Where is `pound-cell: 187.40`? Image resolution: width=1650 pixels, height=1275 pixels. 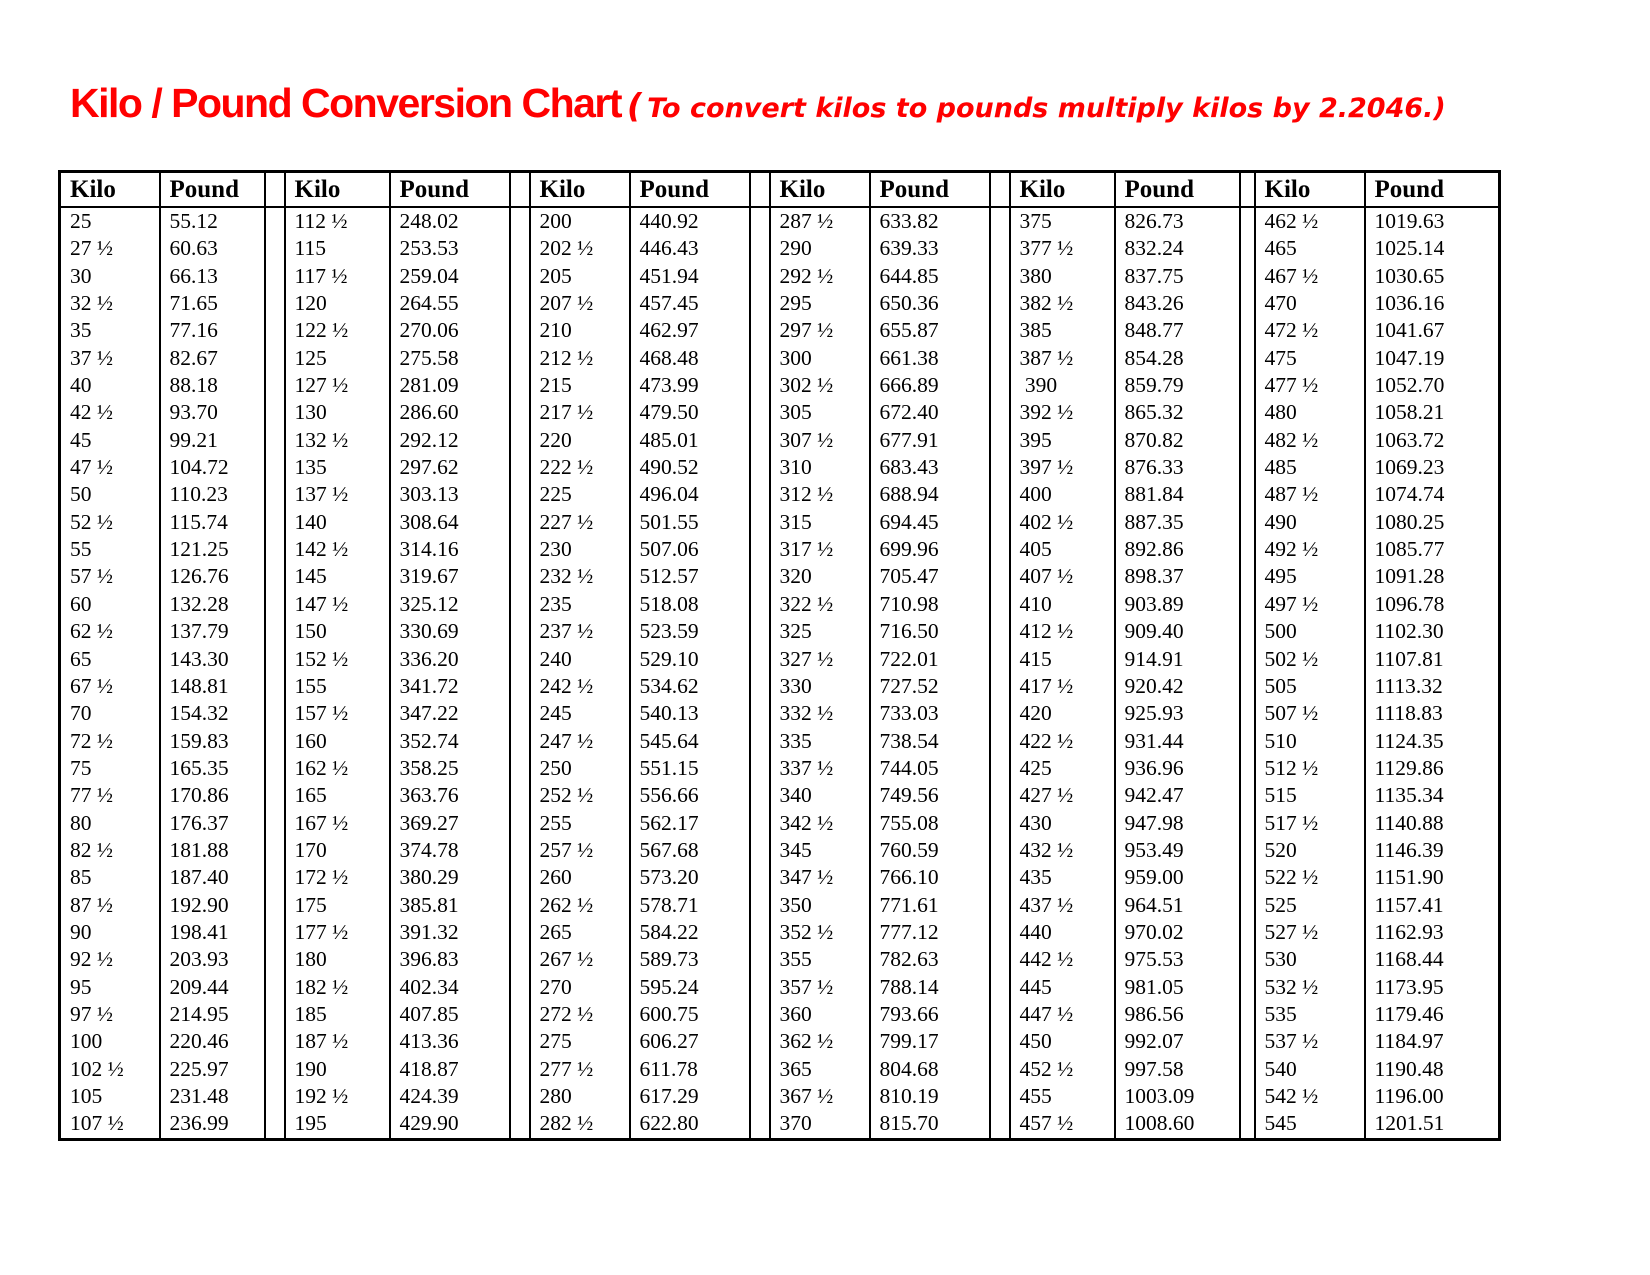
pound-cell: 187.40 is located at coordinates (211, 878).